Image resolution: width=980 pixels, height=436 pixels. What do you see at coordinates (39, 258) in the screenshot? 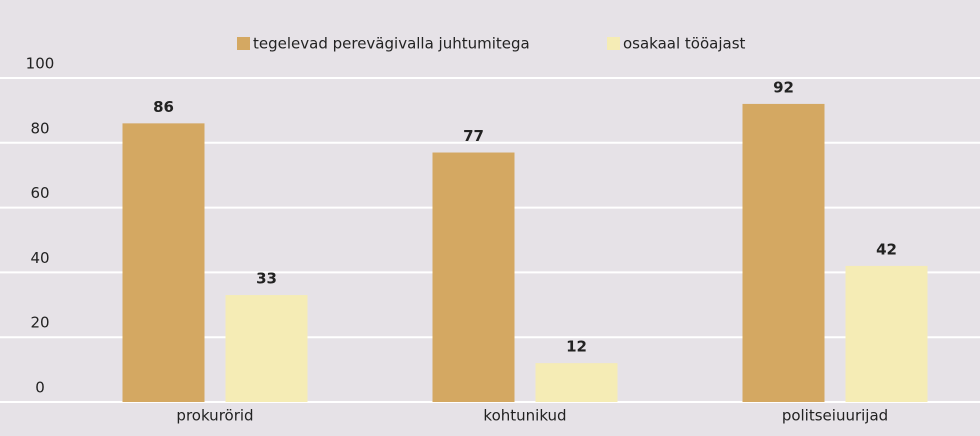
I see `y-tick-label: 40` at bounding box center [39, 258].